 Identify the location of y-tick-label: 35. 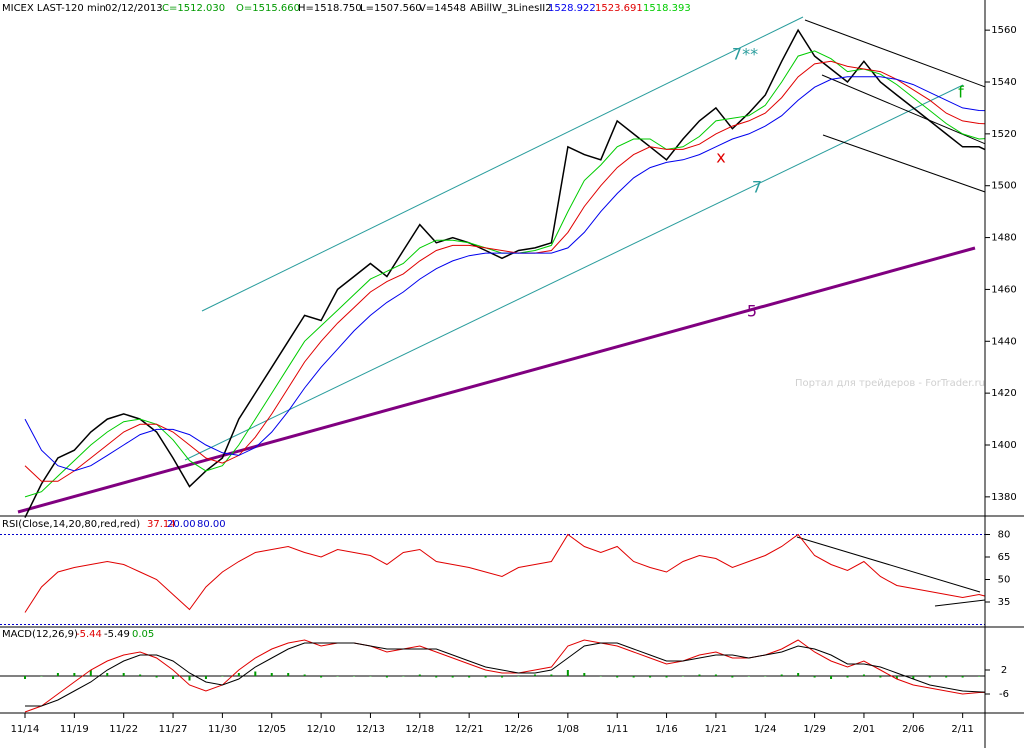
(1004, 602).